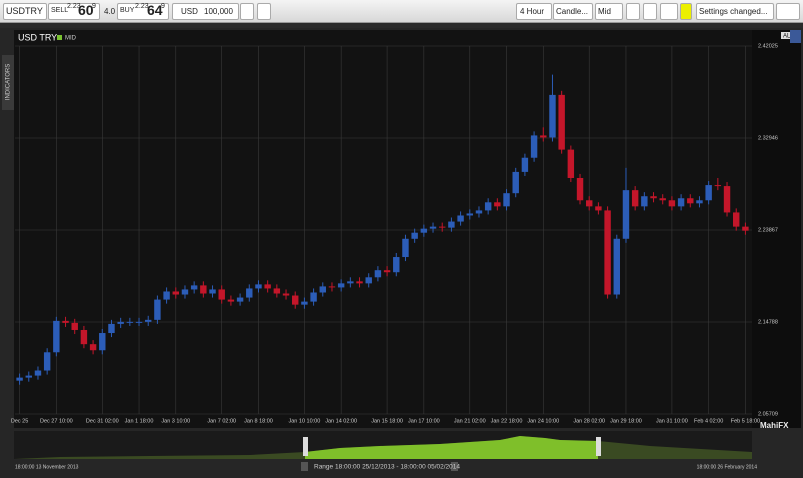 The height and width of the screenshot is (478, 803). Describe the element at coordinates (189, 11) in the screenshot. I see `currency: USD` at that location.